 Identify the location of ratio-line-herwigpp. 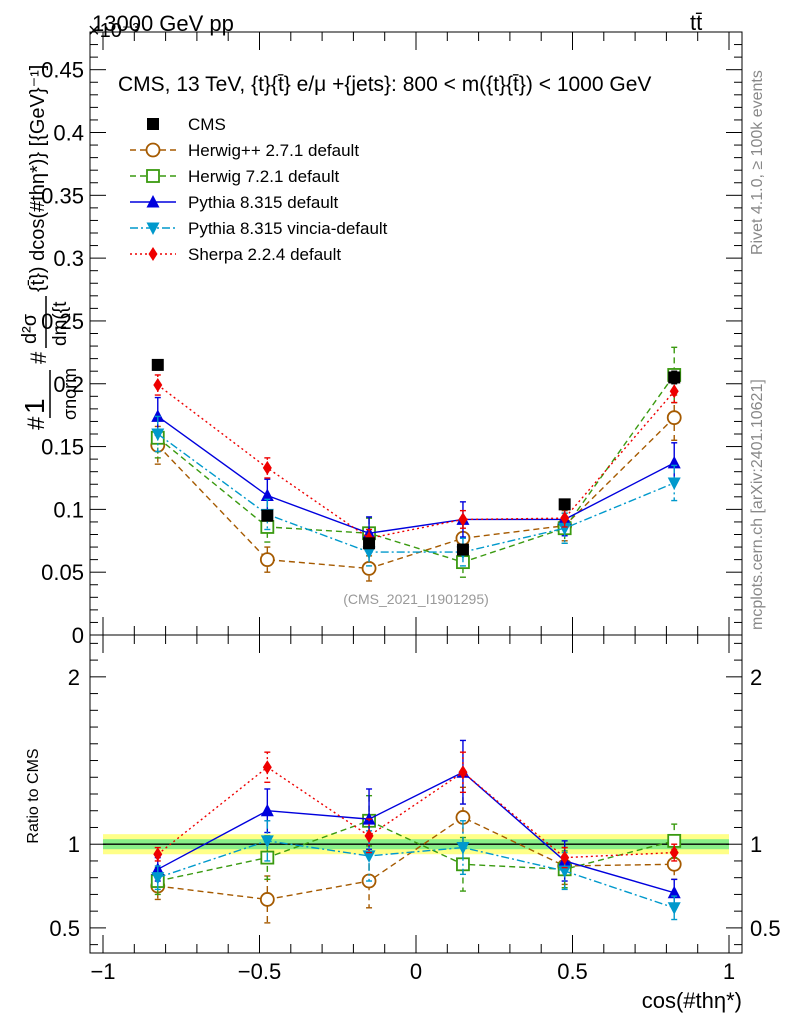
(416, 858).